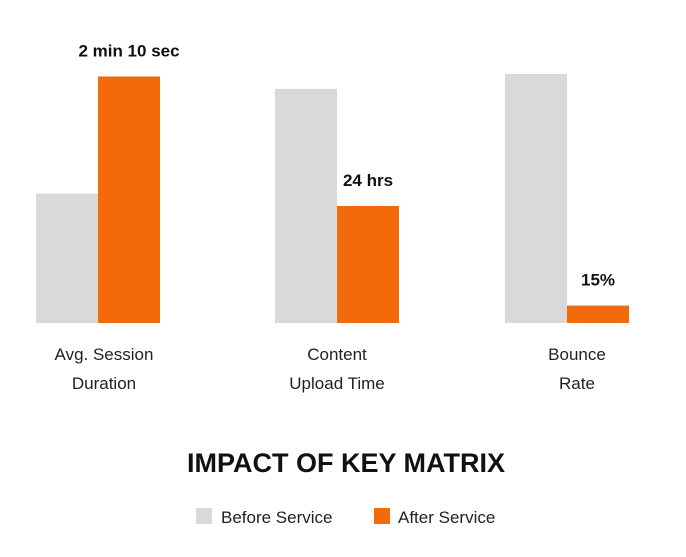 The height and width of the screenshot is (557, 686). What do you see at coordinates (104, 383) in the screenshot?
I see `category-label-0-1: Duration` at bounding box center [104, 383].